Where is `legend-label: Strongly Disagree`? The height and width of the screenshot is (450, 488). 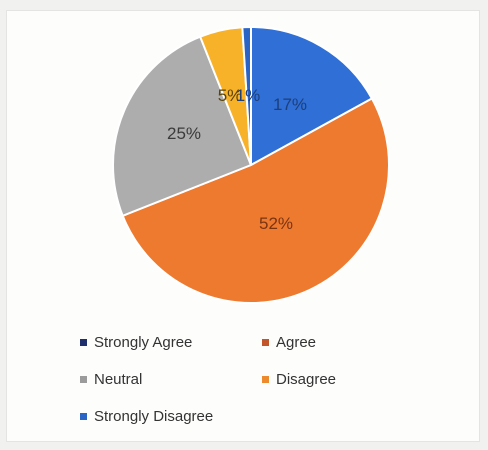
legend-label: Strongly Disagree is located at coordinates (154, 416).